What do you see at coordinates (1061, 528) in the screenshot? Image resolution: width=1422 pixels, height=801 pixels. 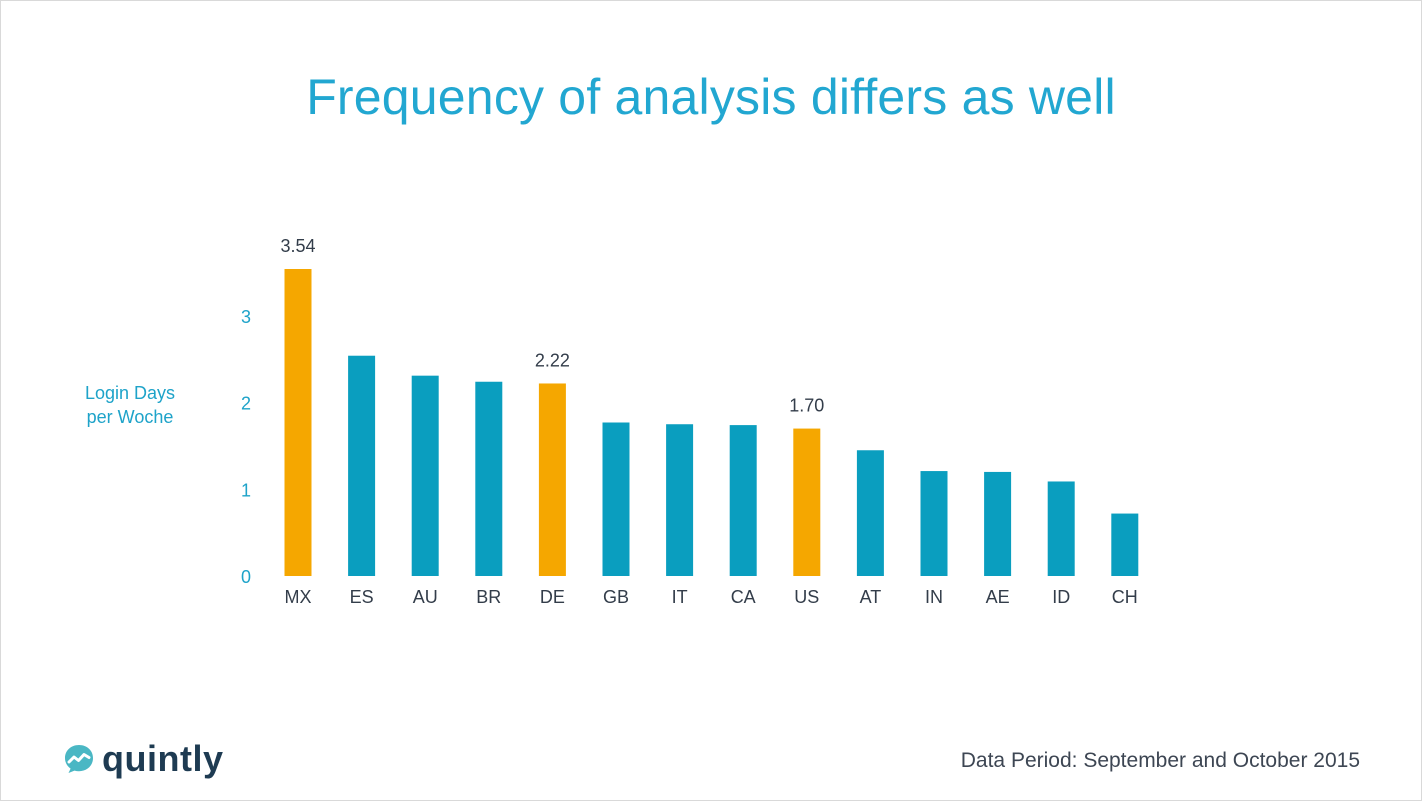 I see `bar-id` at bounding box center [1061, 528].